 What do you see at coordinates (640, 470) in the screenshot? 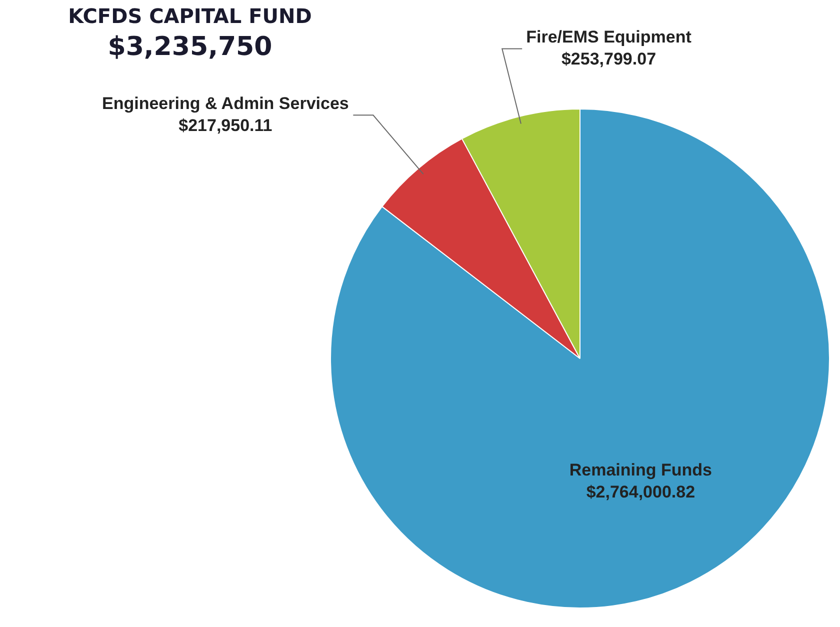
I see `slice-label: Remaining Funds` at bounding box center [640, 470].